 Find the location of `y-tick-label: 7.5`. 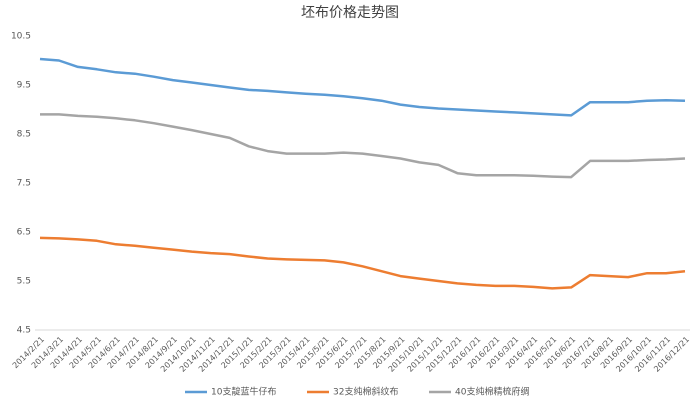

y-tick-label: 7.5 is located at coordinates (24, 184).